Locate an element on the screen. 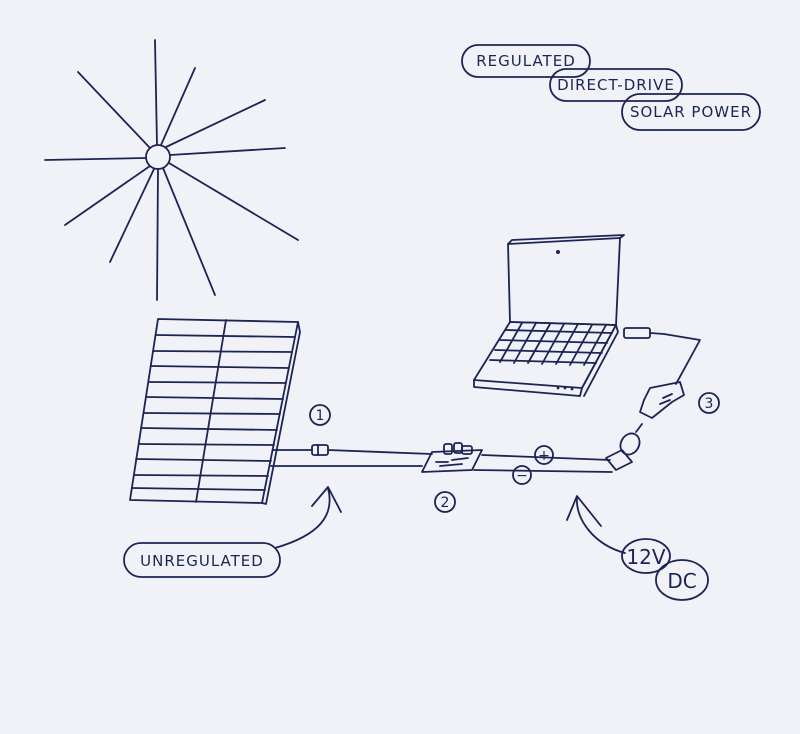 This screenshot has height=734, width=800. cable-controller-to-plug is located at coordinates (543, 463).